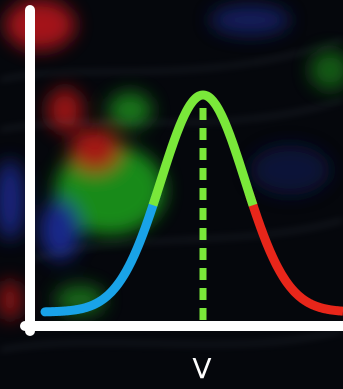  Describe the element at coordinates (203, 148) in the screenshot. I see `curve-peak-segment` at that location.